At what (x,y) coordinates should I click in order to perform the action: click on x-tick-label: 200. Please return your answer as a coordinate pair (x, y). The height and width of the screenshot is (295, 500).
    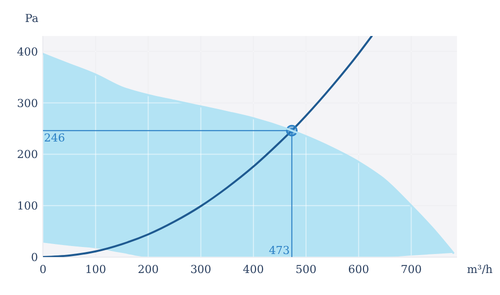
    Looking at the image, I should click on (148, 269).